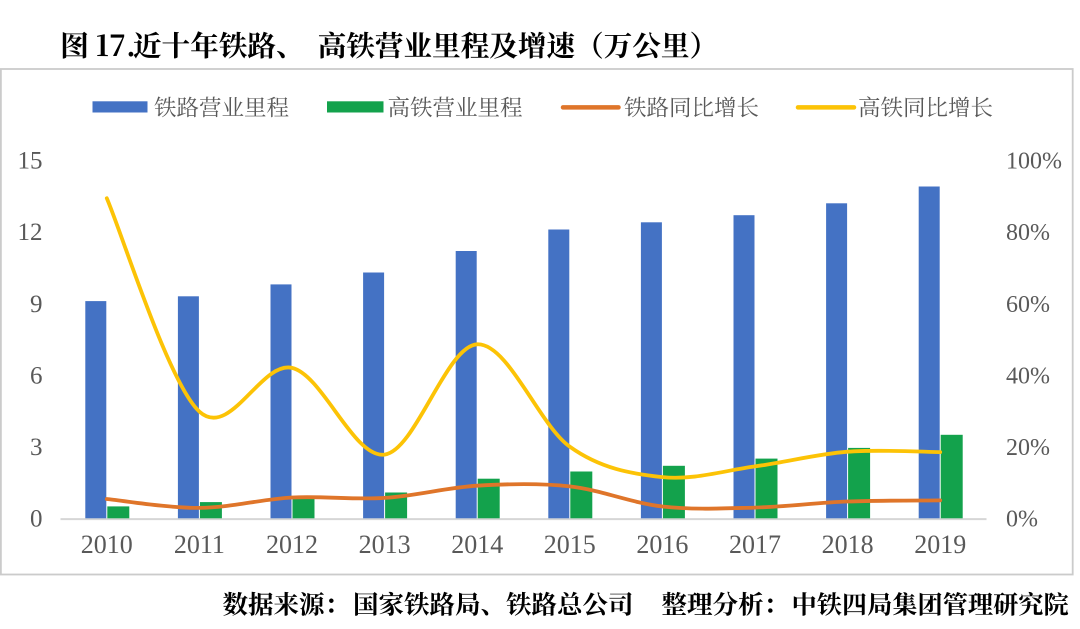 This screenshot has height=629, width=1080. Describe the element at coordinates (292, 544) in the screenshot. I see `svg-text: 2012` at that location.